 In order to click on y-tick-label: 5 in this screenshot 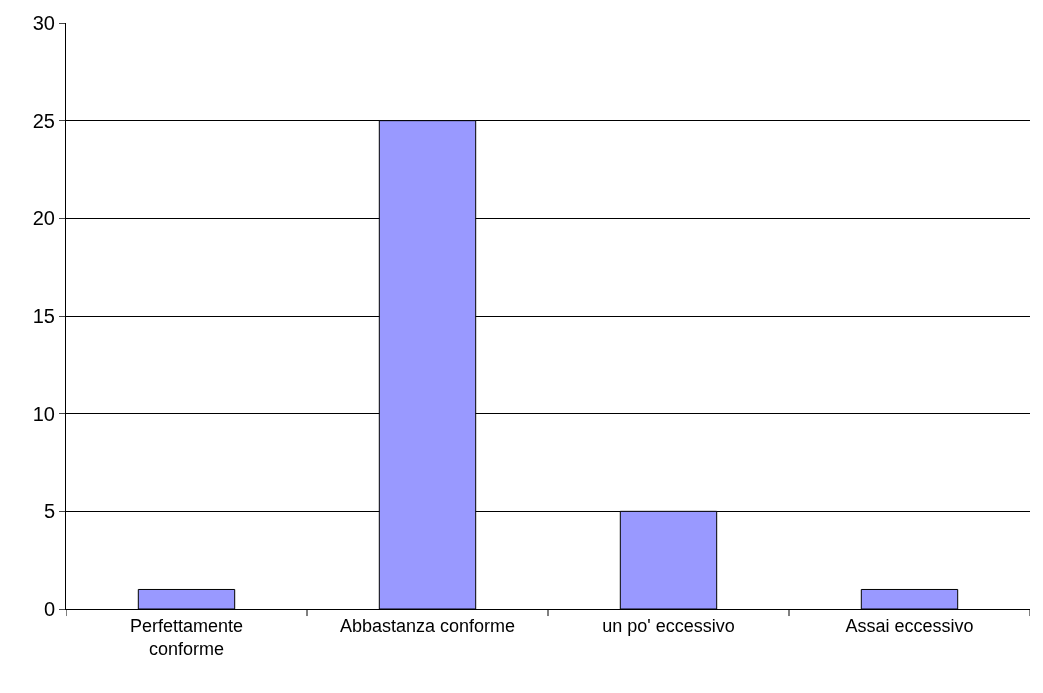, I will do `click(49, 511)`.